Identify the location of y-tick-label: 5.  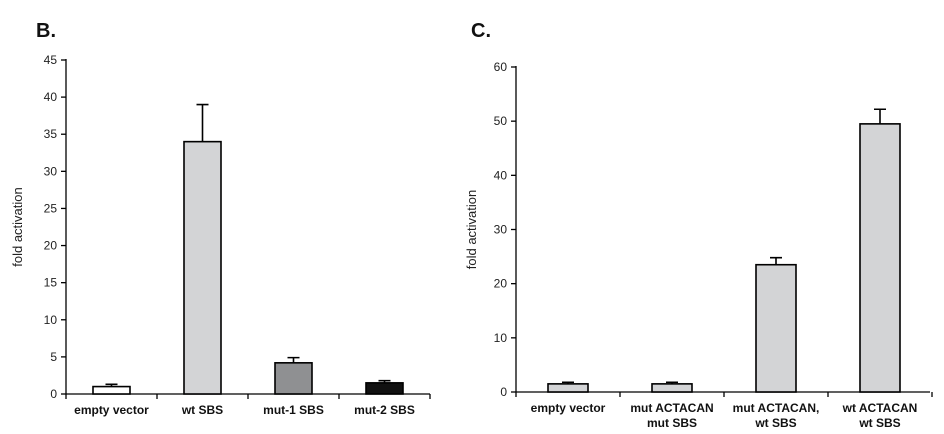
(53, 357).